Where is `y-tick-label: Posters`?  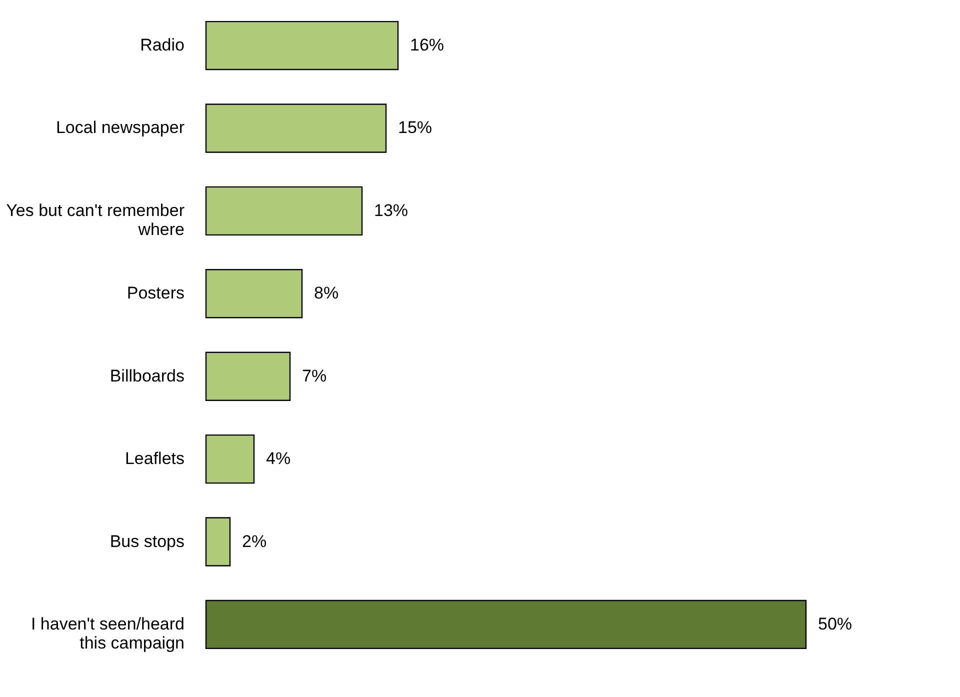 y-tick-label: Posters is located at coordinates (155, 293).